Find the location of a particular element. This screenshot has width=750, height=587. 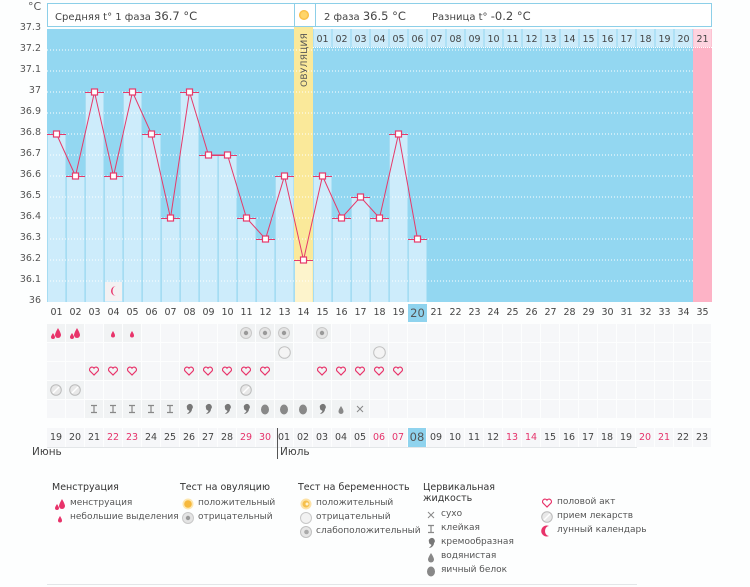

calendar-date: 23 is located at coordinates (702, 437).